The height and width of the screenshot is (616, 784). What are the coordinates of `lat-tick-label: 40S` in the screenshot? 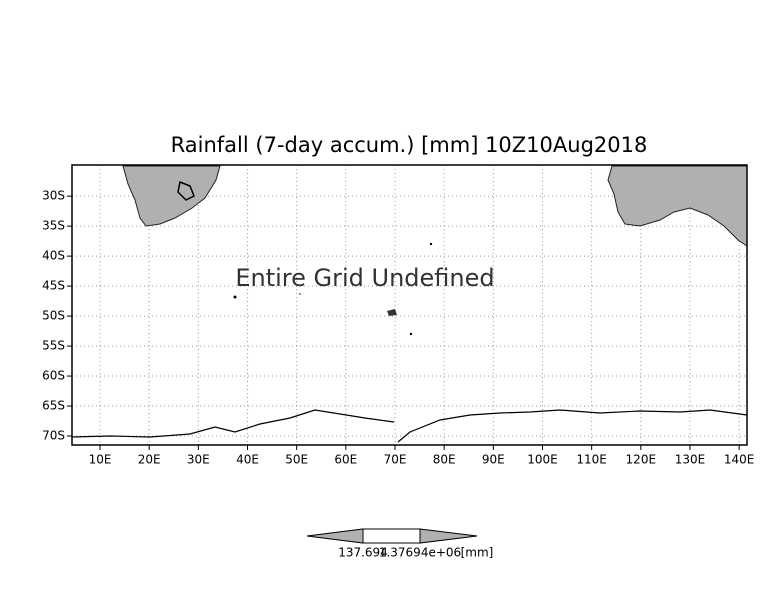 It's located at (53, 256).